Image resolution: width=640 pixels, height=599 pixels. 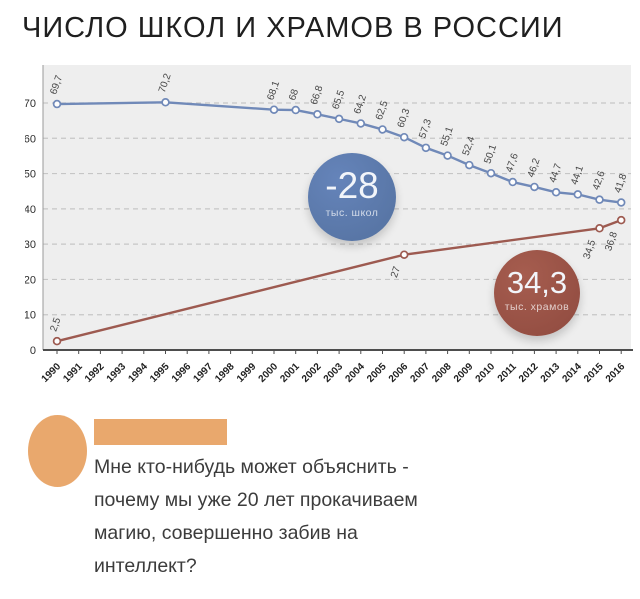 I want to click on avatar, so click(x=57, y=451).